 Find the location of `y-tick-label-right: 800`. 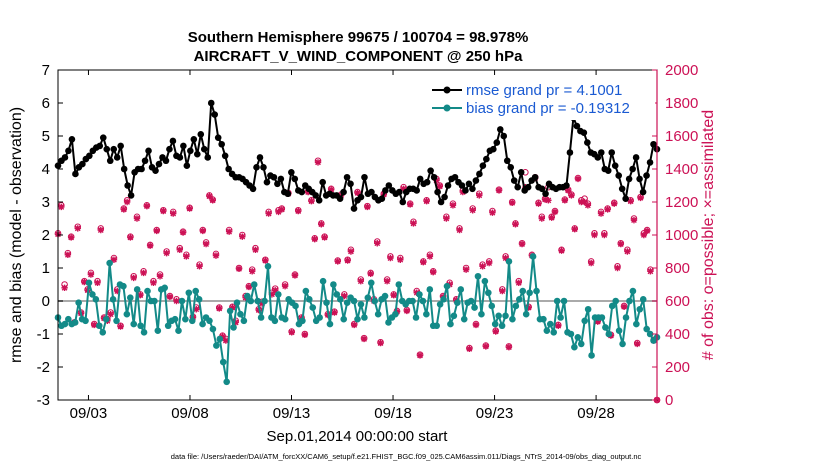

y-tick-label-right: 800 is located at coordinates (677, 268).